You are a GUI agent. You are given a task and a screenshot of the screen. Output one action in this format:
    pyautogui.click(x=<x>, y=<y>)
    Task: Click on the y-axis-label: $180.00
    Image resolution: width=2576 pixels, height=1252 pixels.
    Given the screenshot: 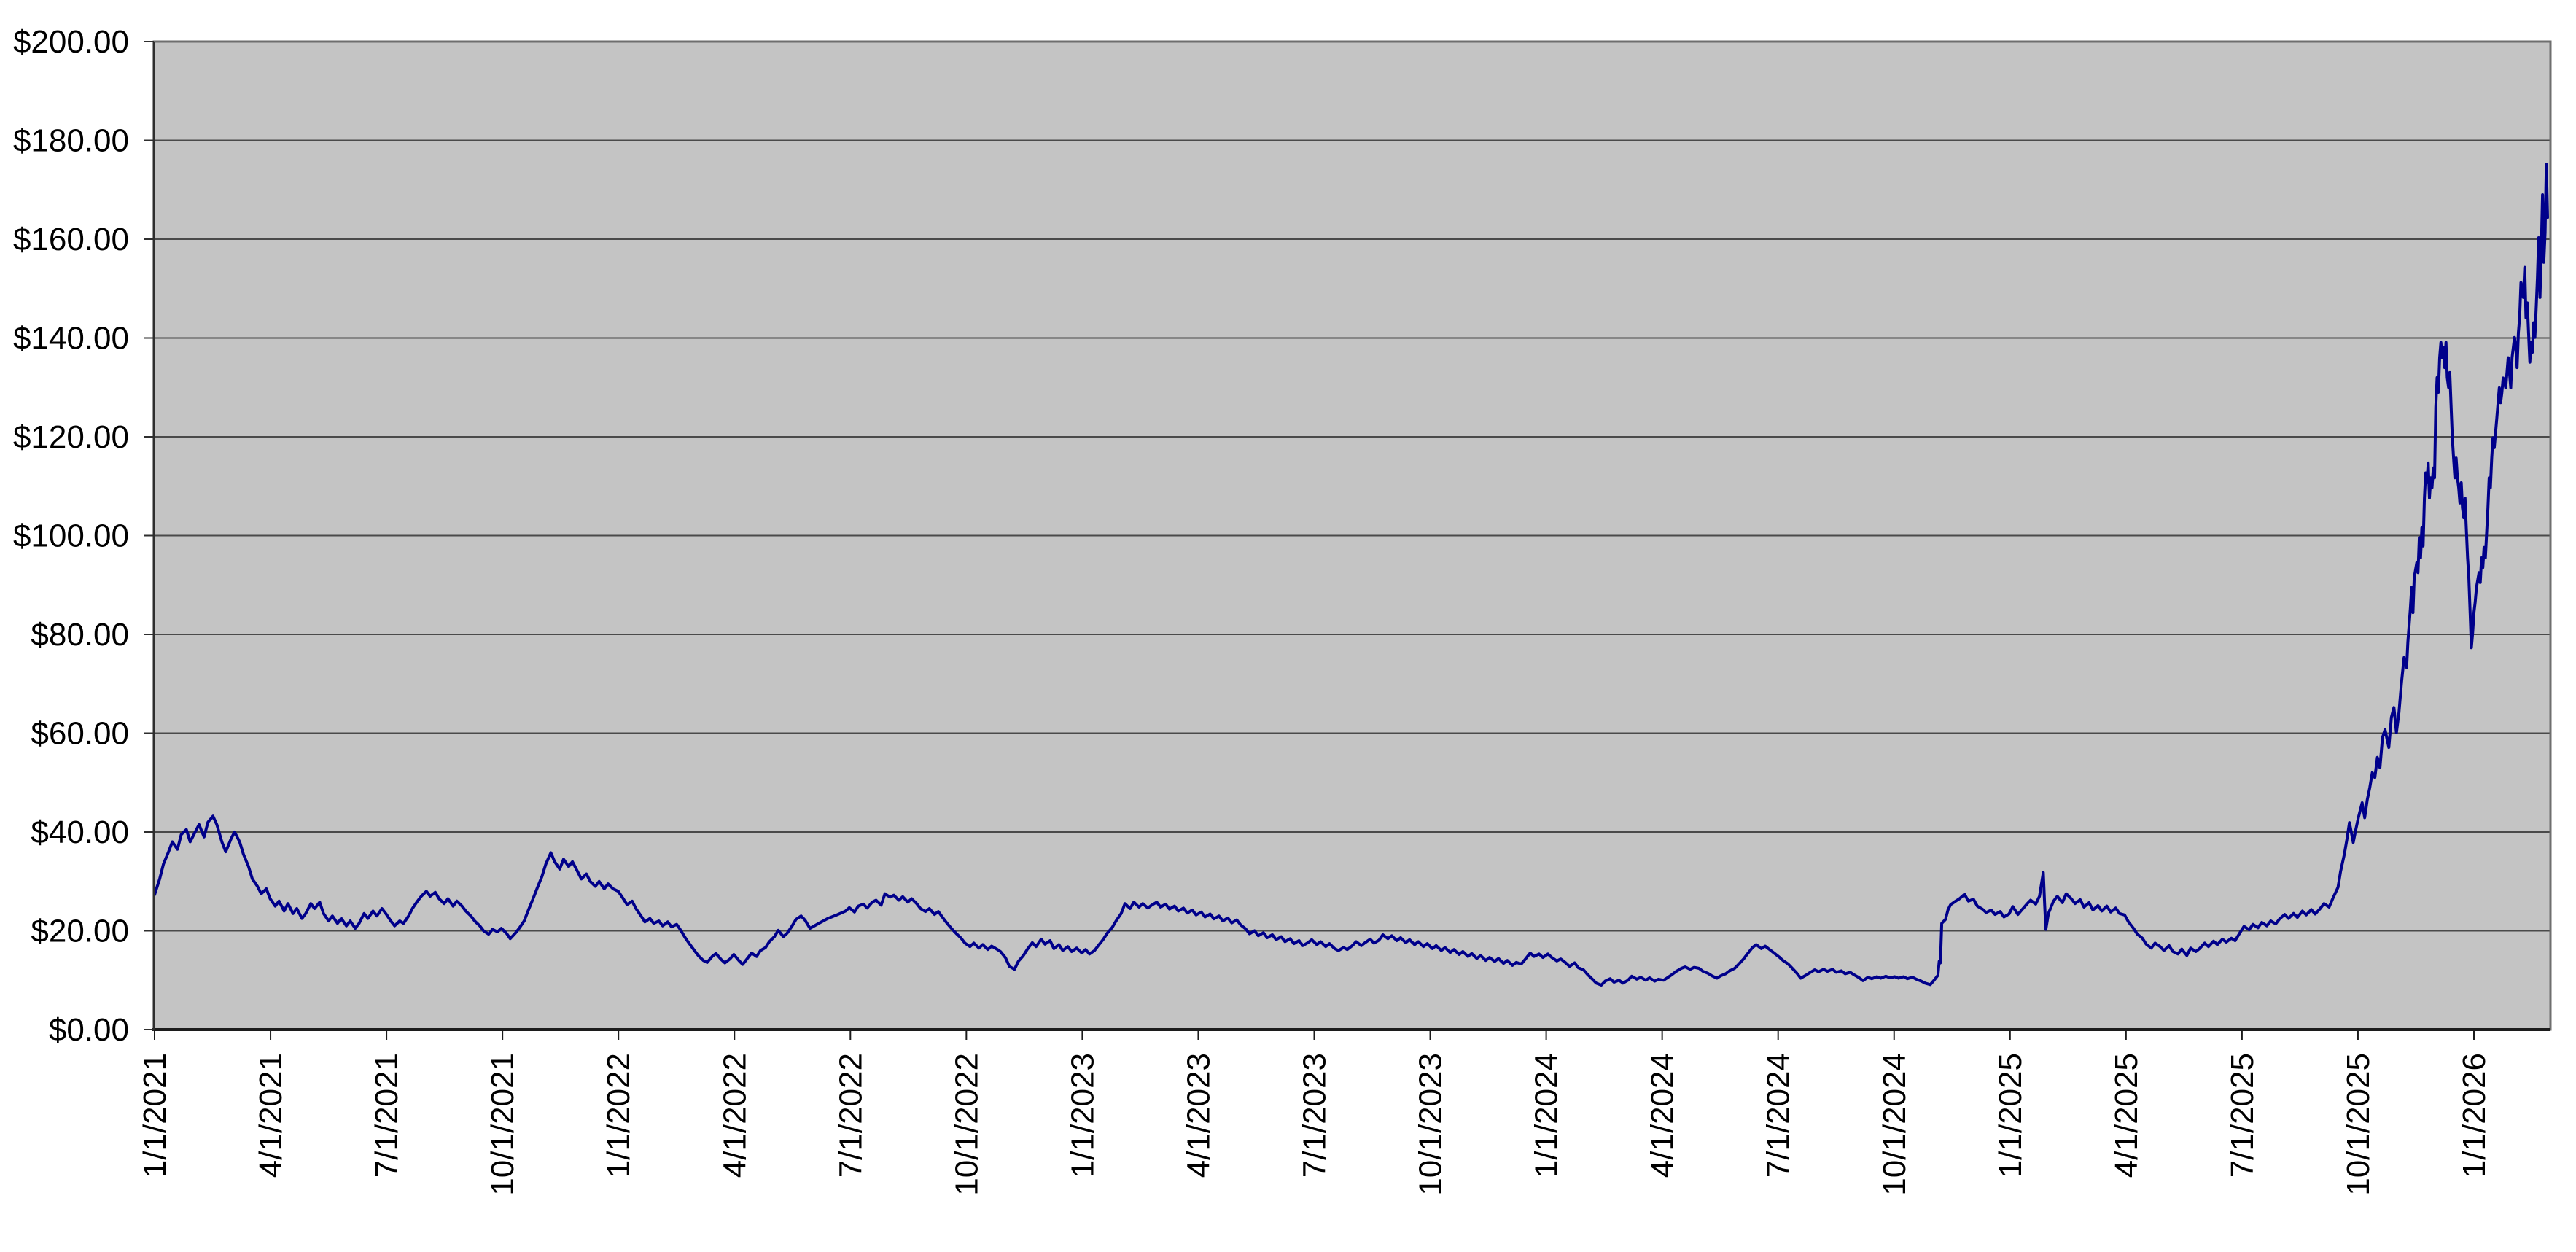 What is the action you would take?
    pyautogui.click(x=71, y=141)
    